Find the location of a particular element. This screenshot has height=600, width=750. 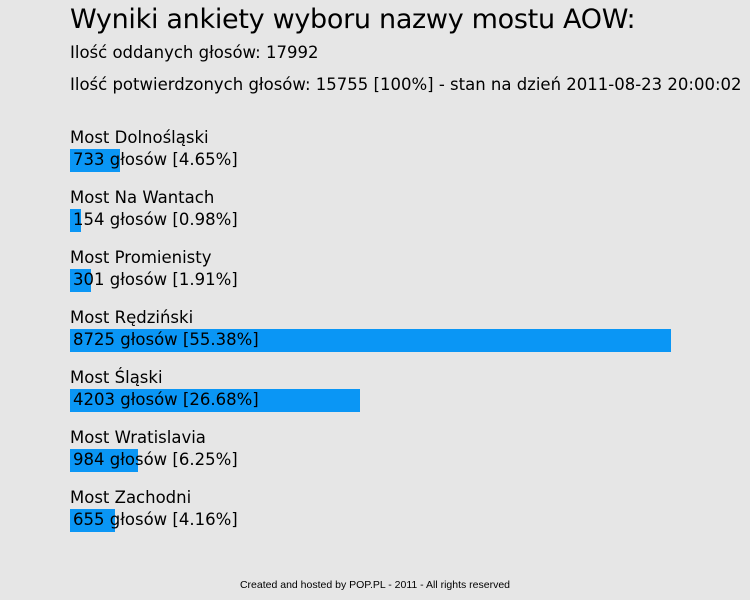

option-name: Most Dolnośląski is located at coordinates (139, 137).